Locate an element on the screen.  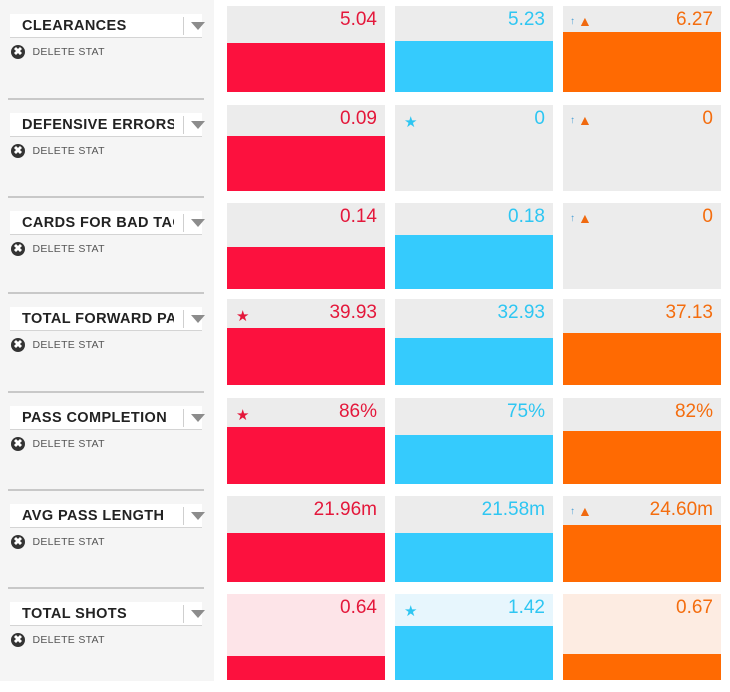
team-1-value: 0.64 is located at coordinates (358, 607).